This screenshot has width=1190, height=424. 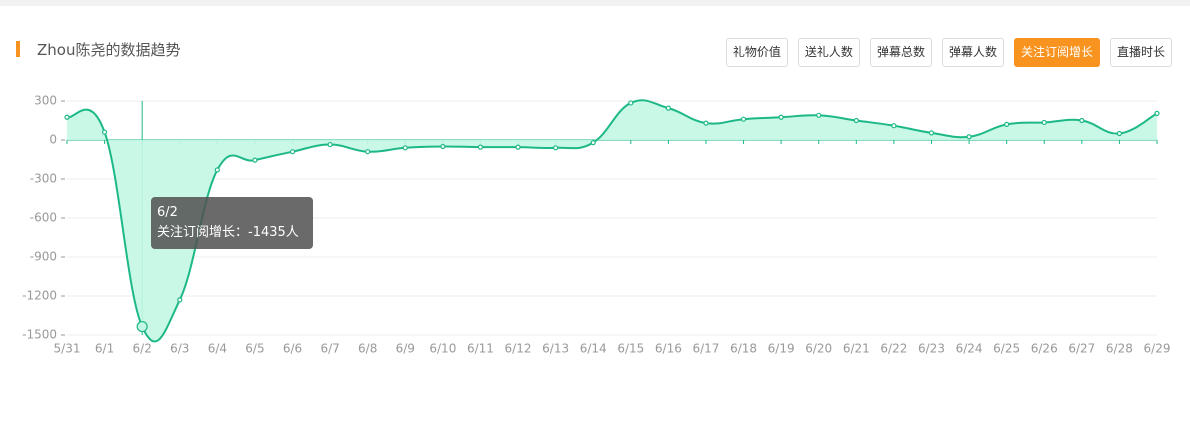 I want to click on x-tick-label: 5/31, so click(x=67, y=349).